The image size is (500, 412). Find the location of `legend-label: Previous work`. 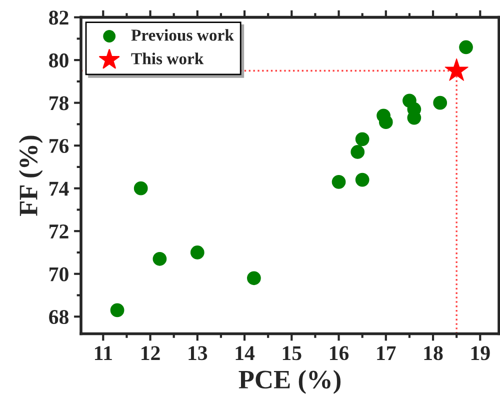

legend-label: Previous work is located at coordinates (182, 35).